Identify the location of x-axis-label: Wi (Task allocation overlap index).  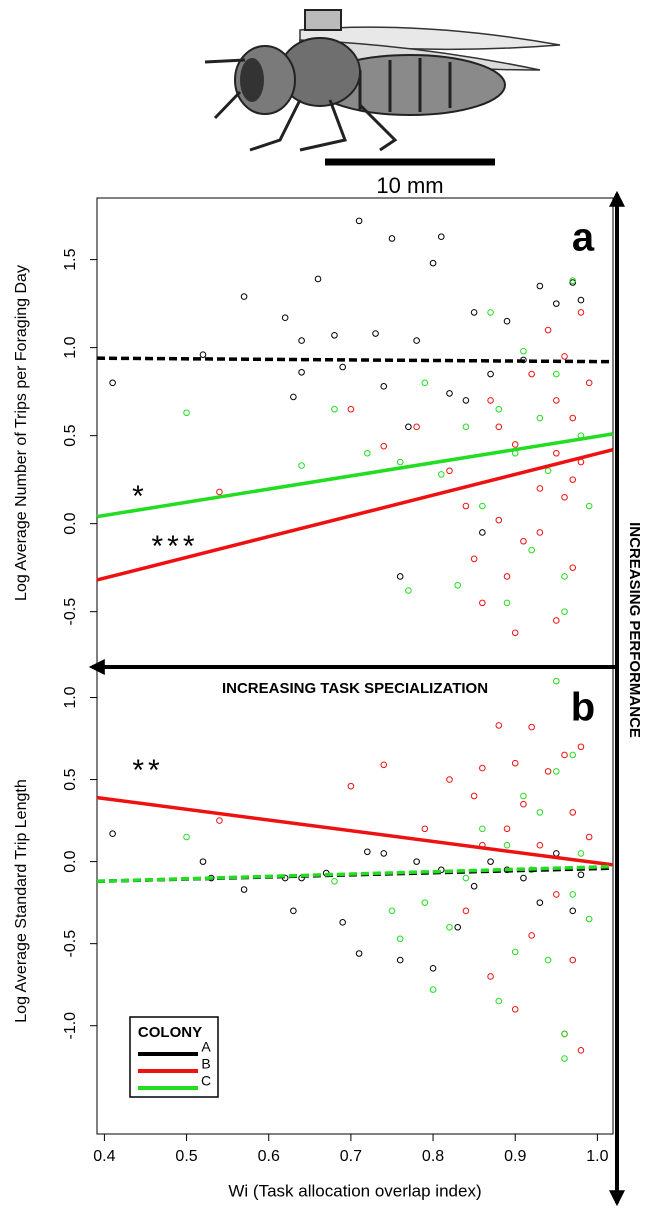
(354, 1190).